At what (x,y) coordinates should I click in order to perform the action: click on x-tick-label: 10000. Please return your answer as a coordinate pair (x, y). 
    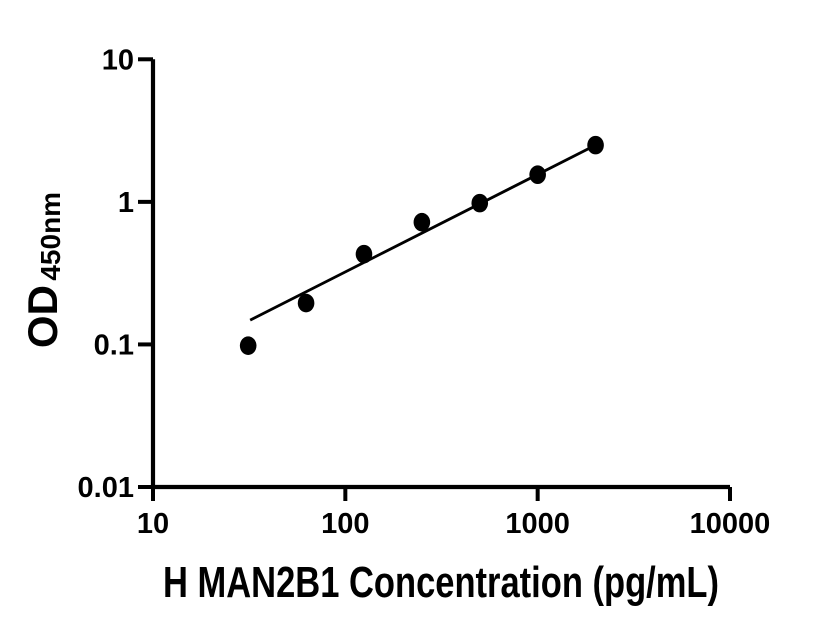
    Looking at the image, I should click on (730, 524).